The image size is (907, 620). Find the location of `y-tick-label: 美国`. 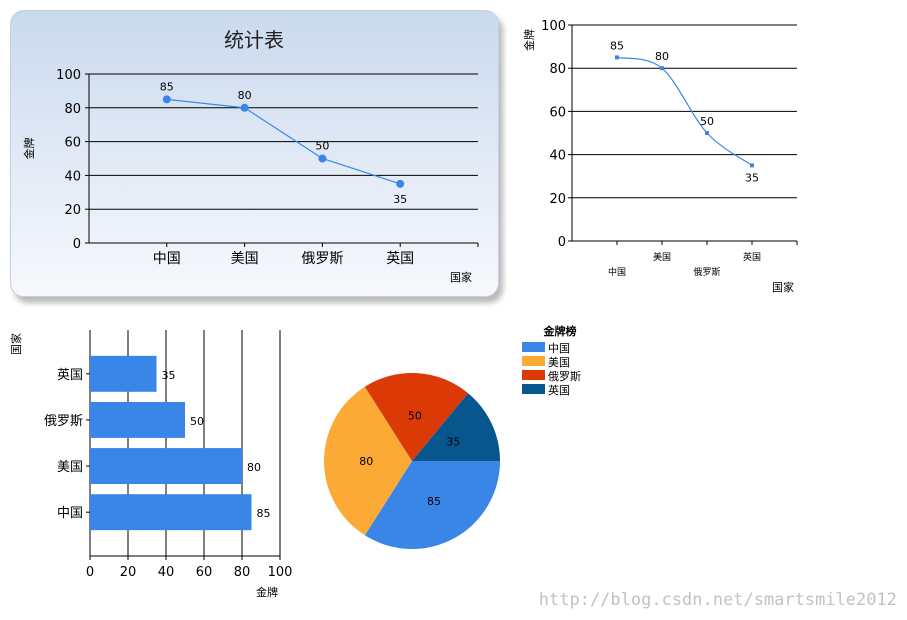

y-tick-label: 美国 is located at coordinates (70, 467).